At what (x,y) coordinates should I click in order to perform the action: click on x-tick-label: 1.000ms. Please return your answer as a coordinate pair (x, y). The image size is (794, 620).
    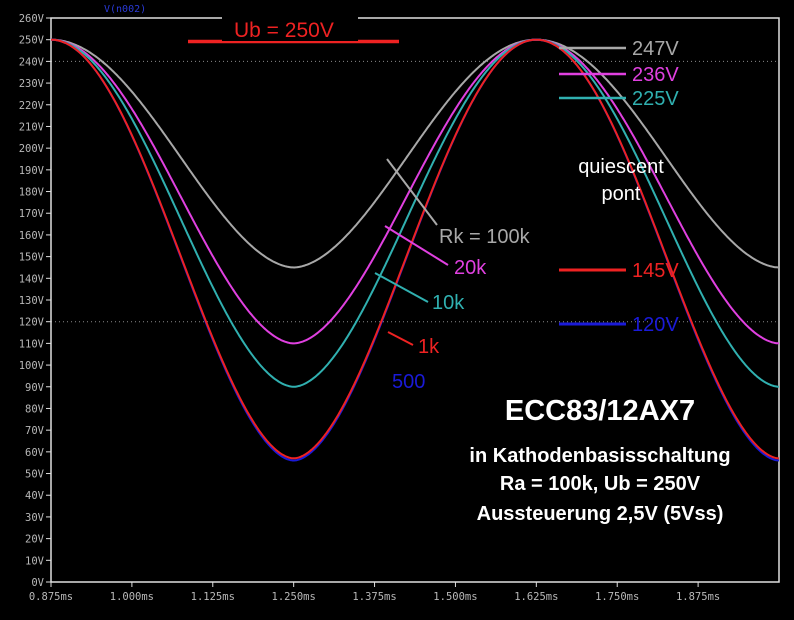
    Looking at the image, I should click on (132, 597).